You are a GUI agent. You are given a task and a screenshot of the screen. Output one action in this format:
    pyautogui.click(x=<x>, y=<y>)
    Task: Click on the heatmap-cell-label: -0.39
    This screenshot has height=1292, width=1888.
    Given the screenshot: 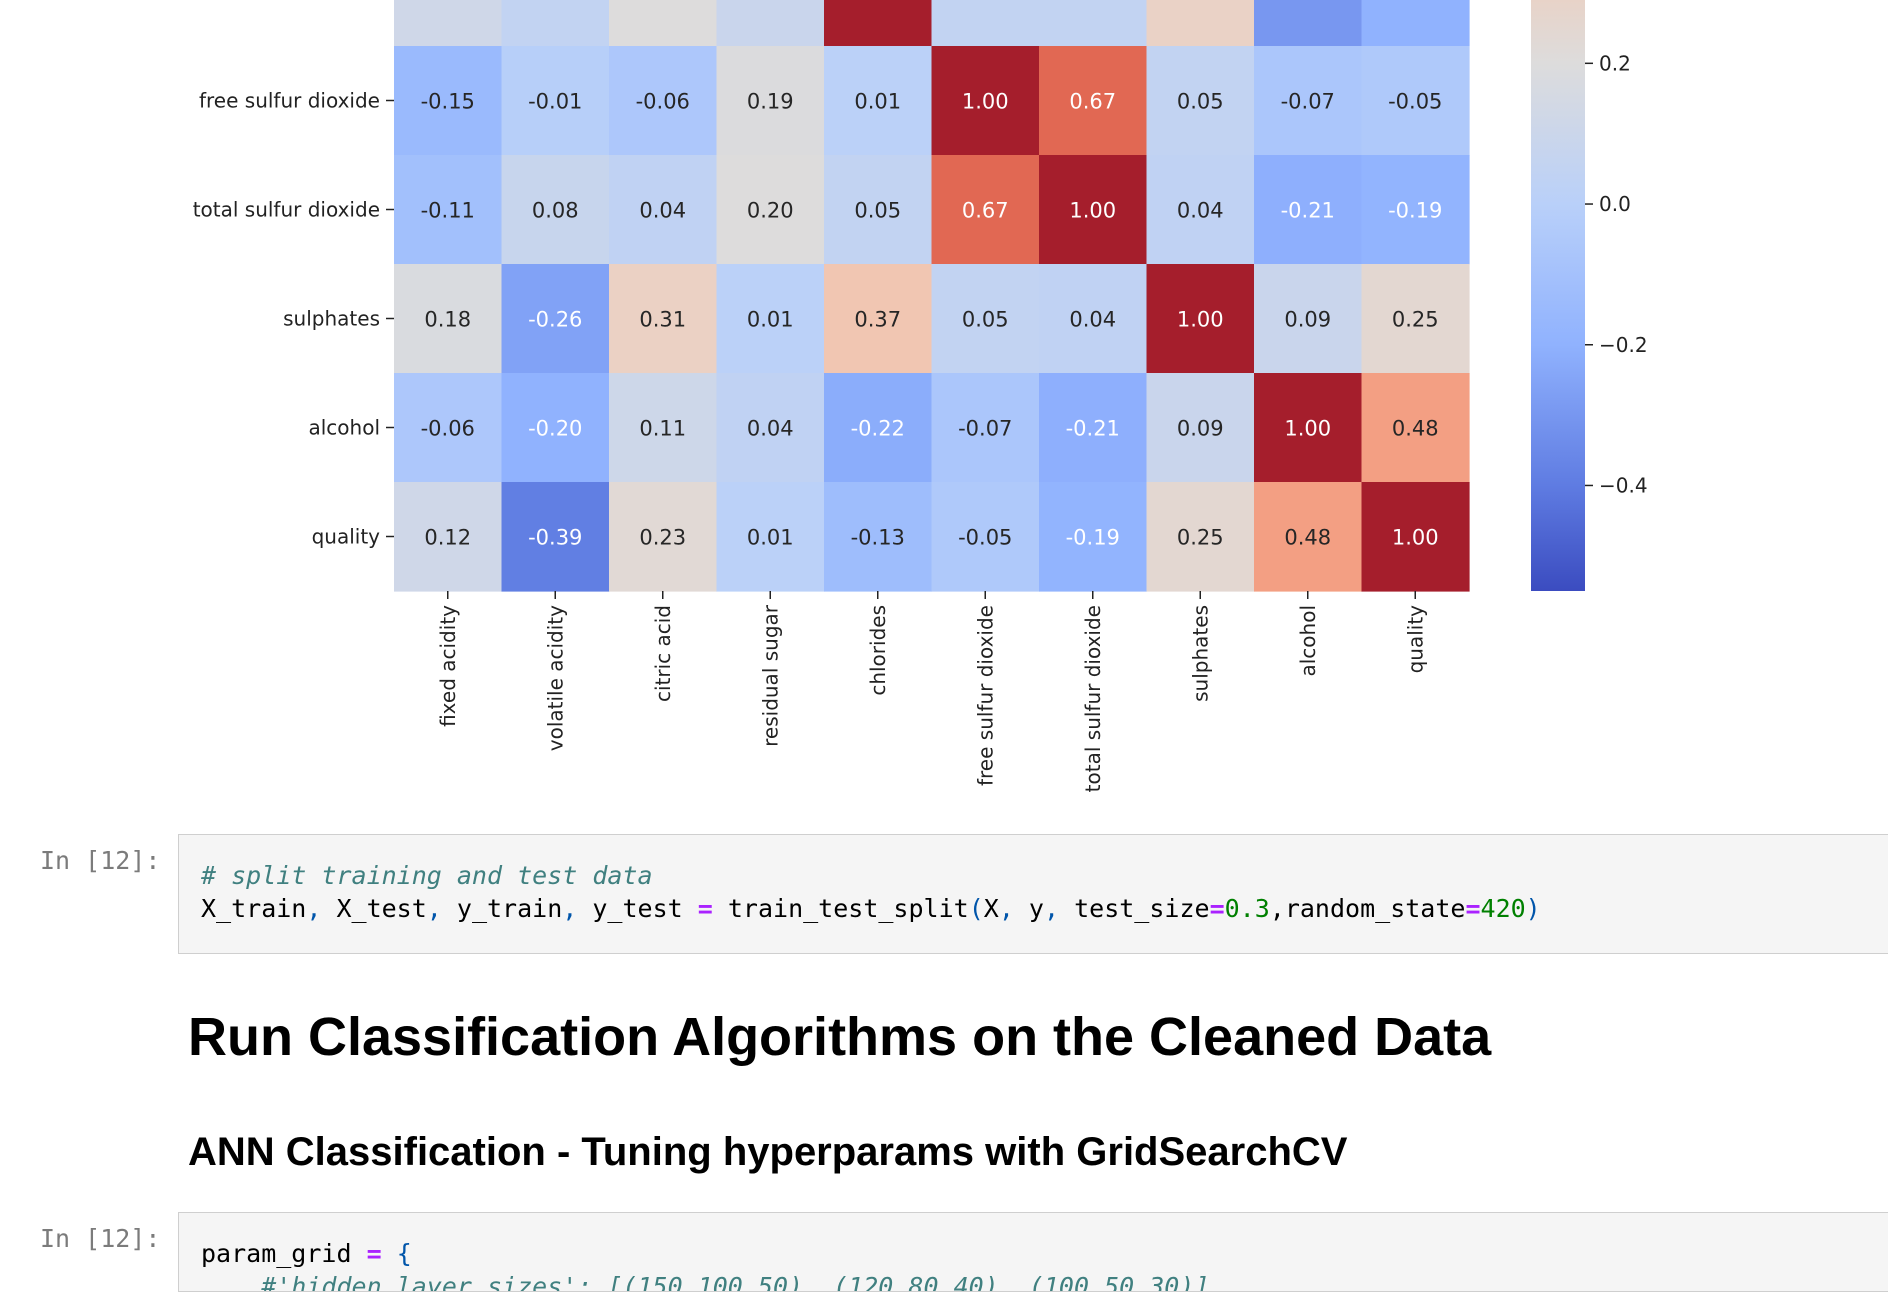 What is the action you would take?
    pyautogui.click(x=555, y=538)
    